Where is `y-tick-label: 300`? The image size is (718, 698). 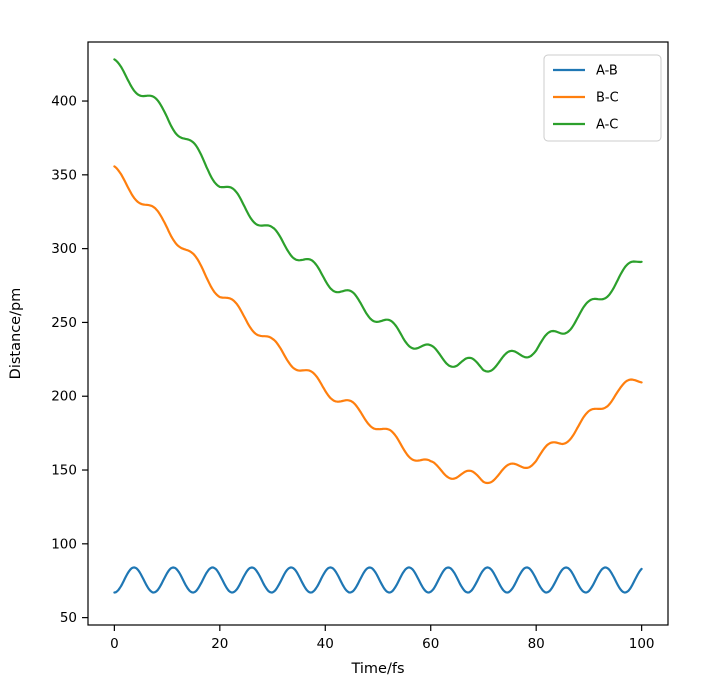
y-tick-label: 300 is located at coordinates (64, 249).